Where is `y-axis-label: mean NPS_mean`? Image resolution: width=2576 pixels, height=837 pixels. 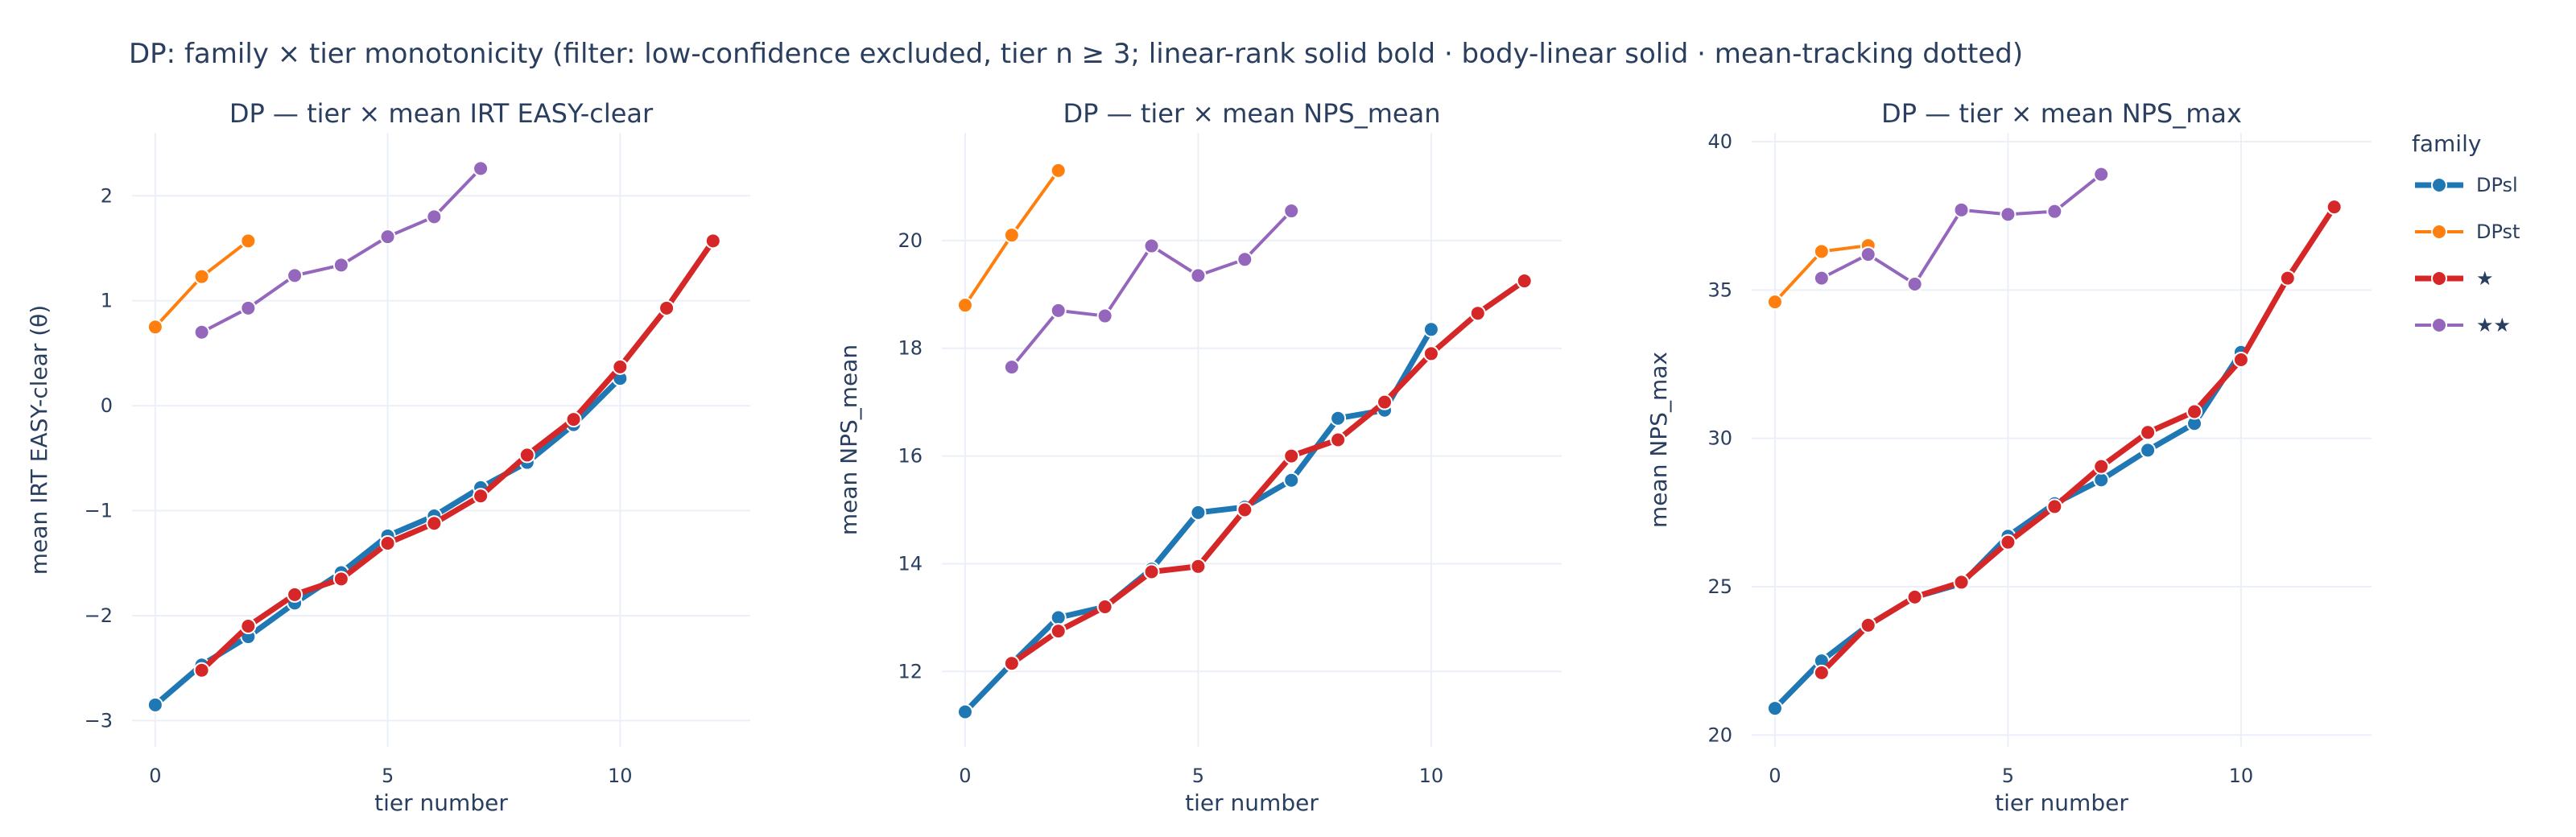
y-axis-label: mean NPS_mean is located at coordinates (849, 440).